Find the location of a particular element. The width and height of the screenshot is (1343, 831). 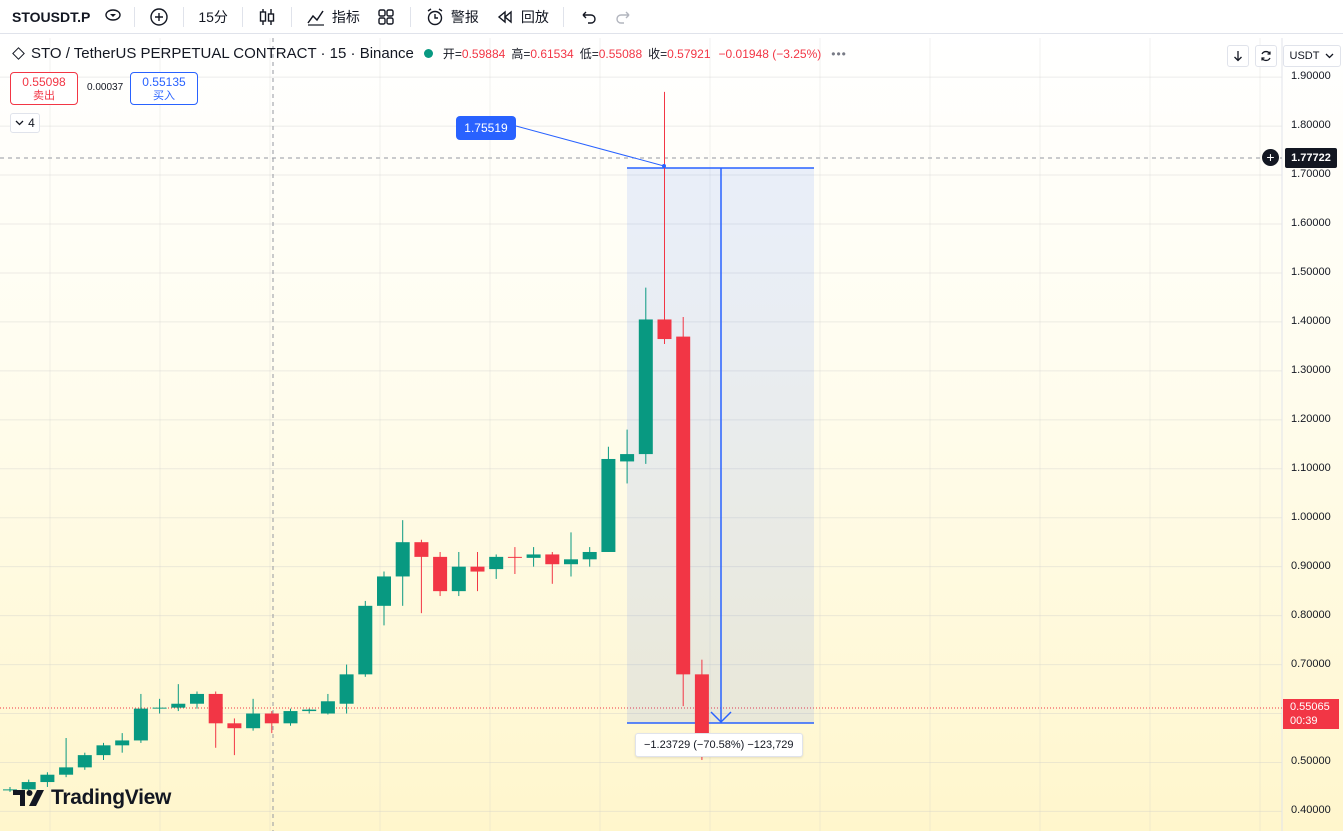

tradingview-logo-icon is located at coordinates (28, 798).